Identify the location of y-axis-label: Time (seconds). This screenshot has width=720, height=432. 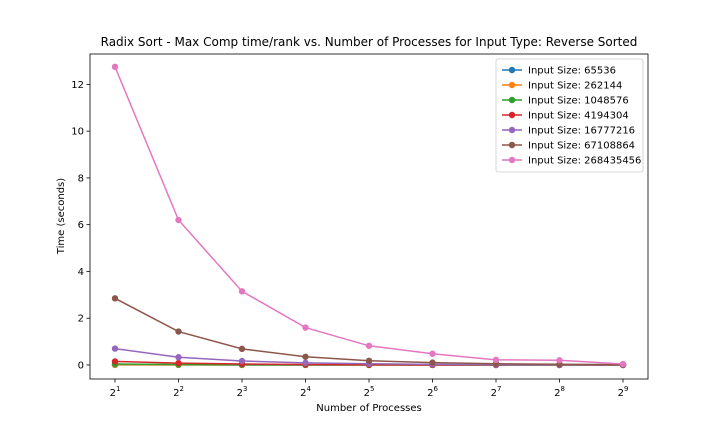
(61, 216).